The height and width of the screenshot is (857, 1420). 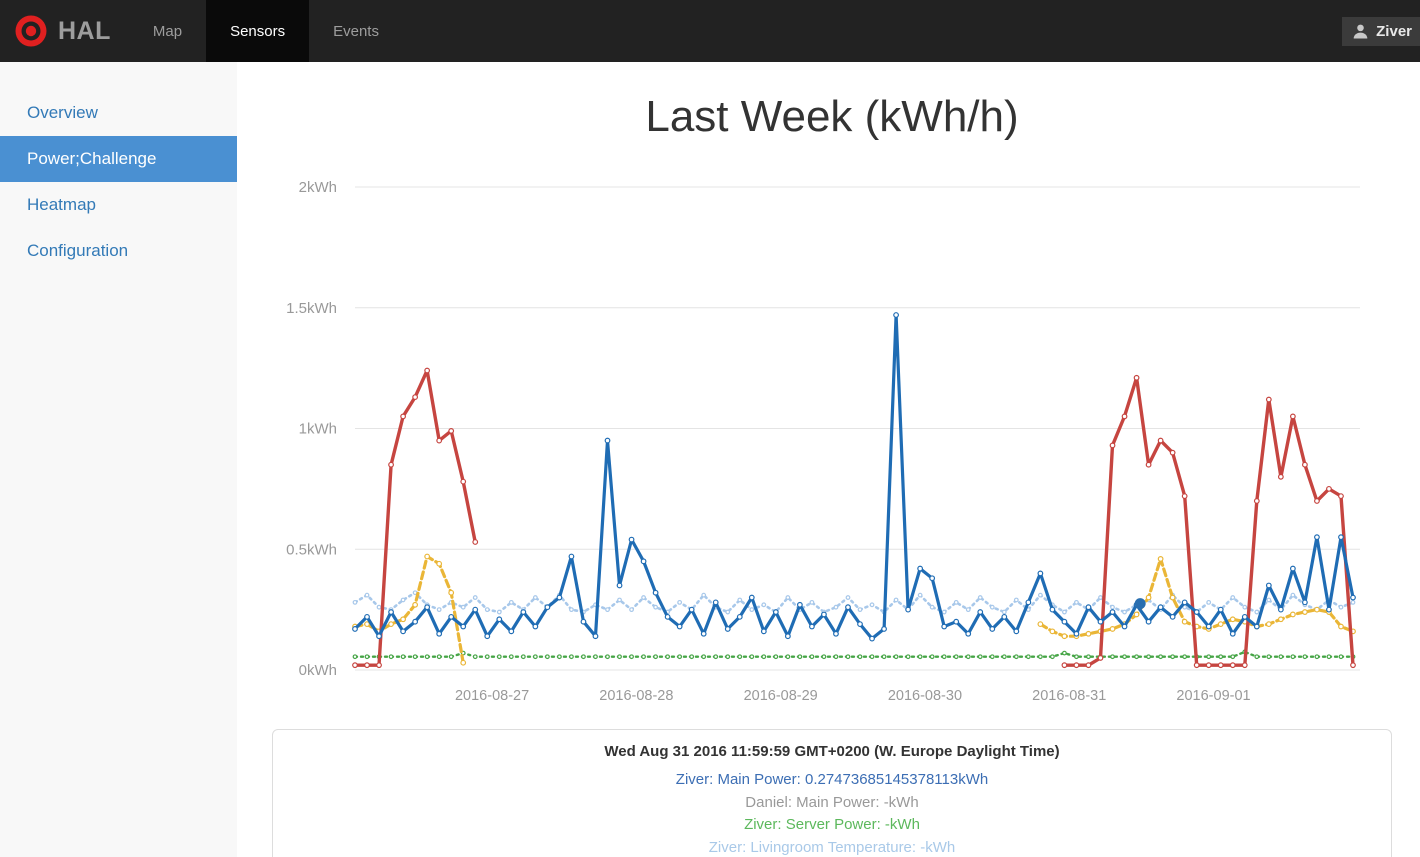 I want to click on main-nav: Map Sensors Events, so click(x=266, y=31).